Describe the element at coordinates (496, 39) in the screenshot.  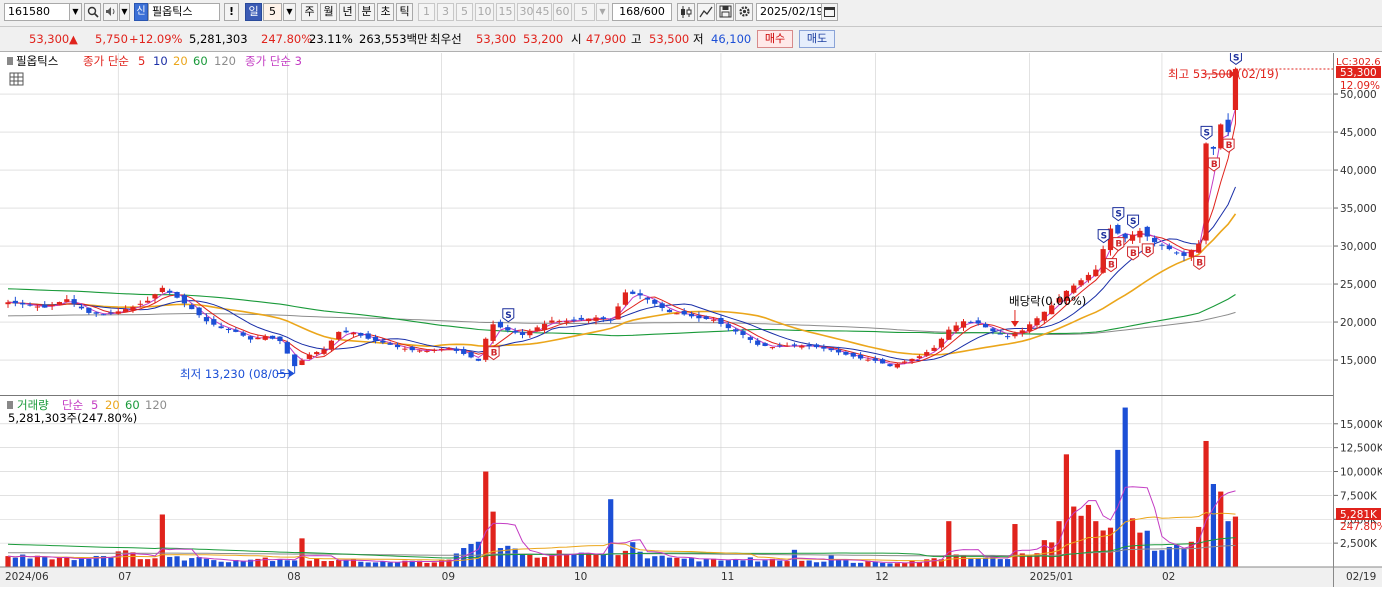
I see `best-ask-price: 53,300` at that location.